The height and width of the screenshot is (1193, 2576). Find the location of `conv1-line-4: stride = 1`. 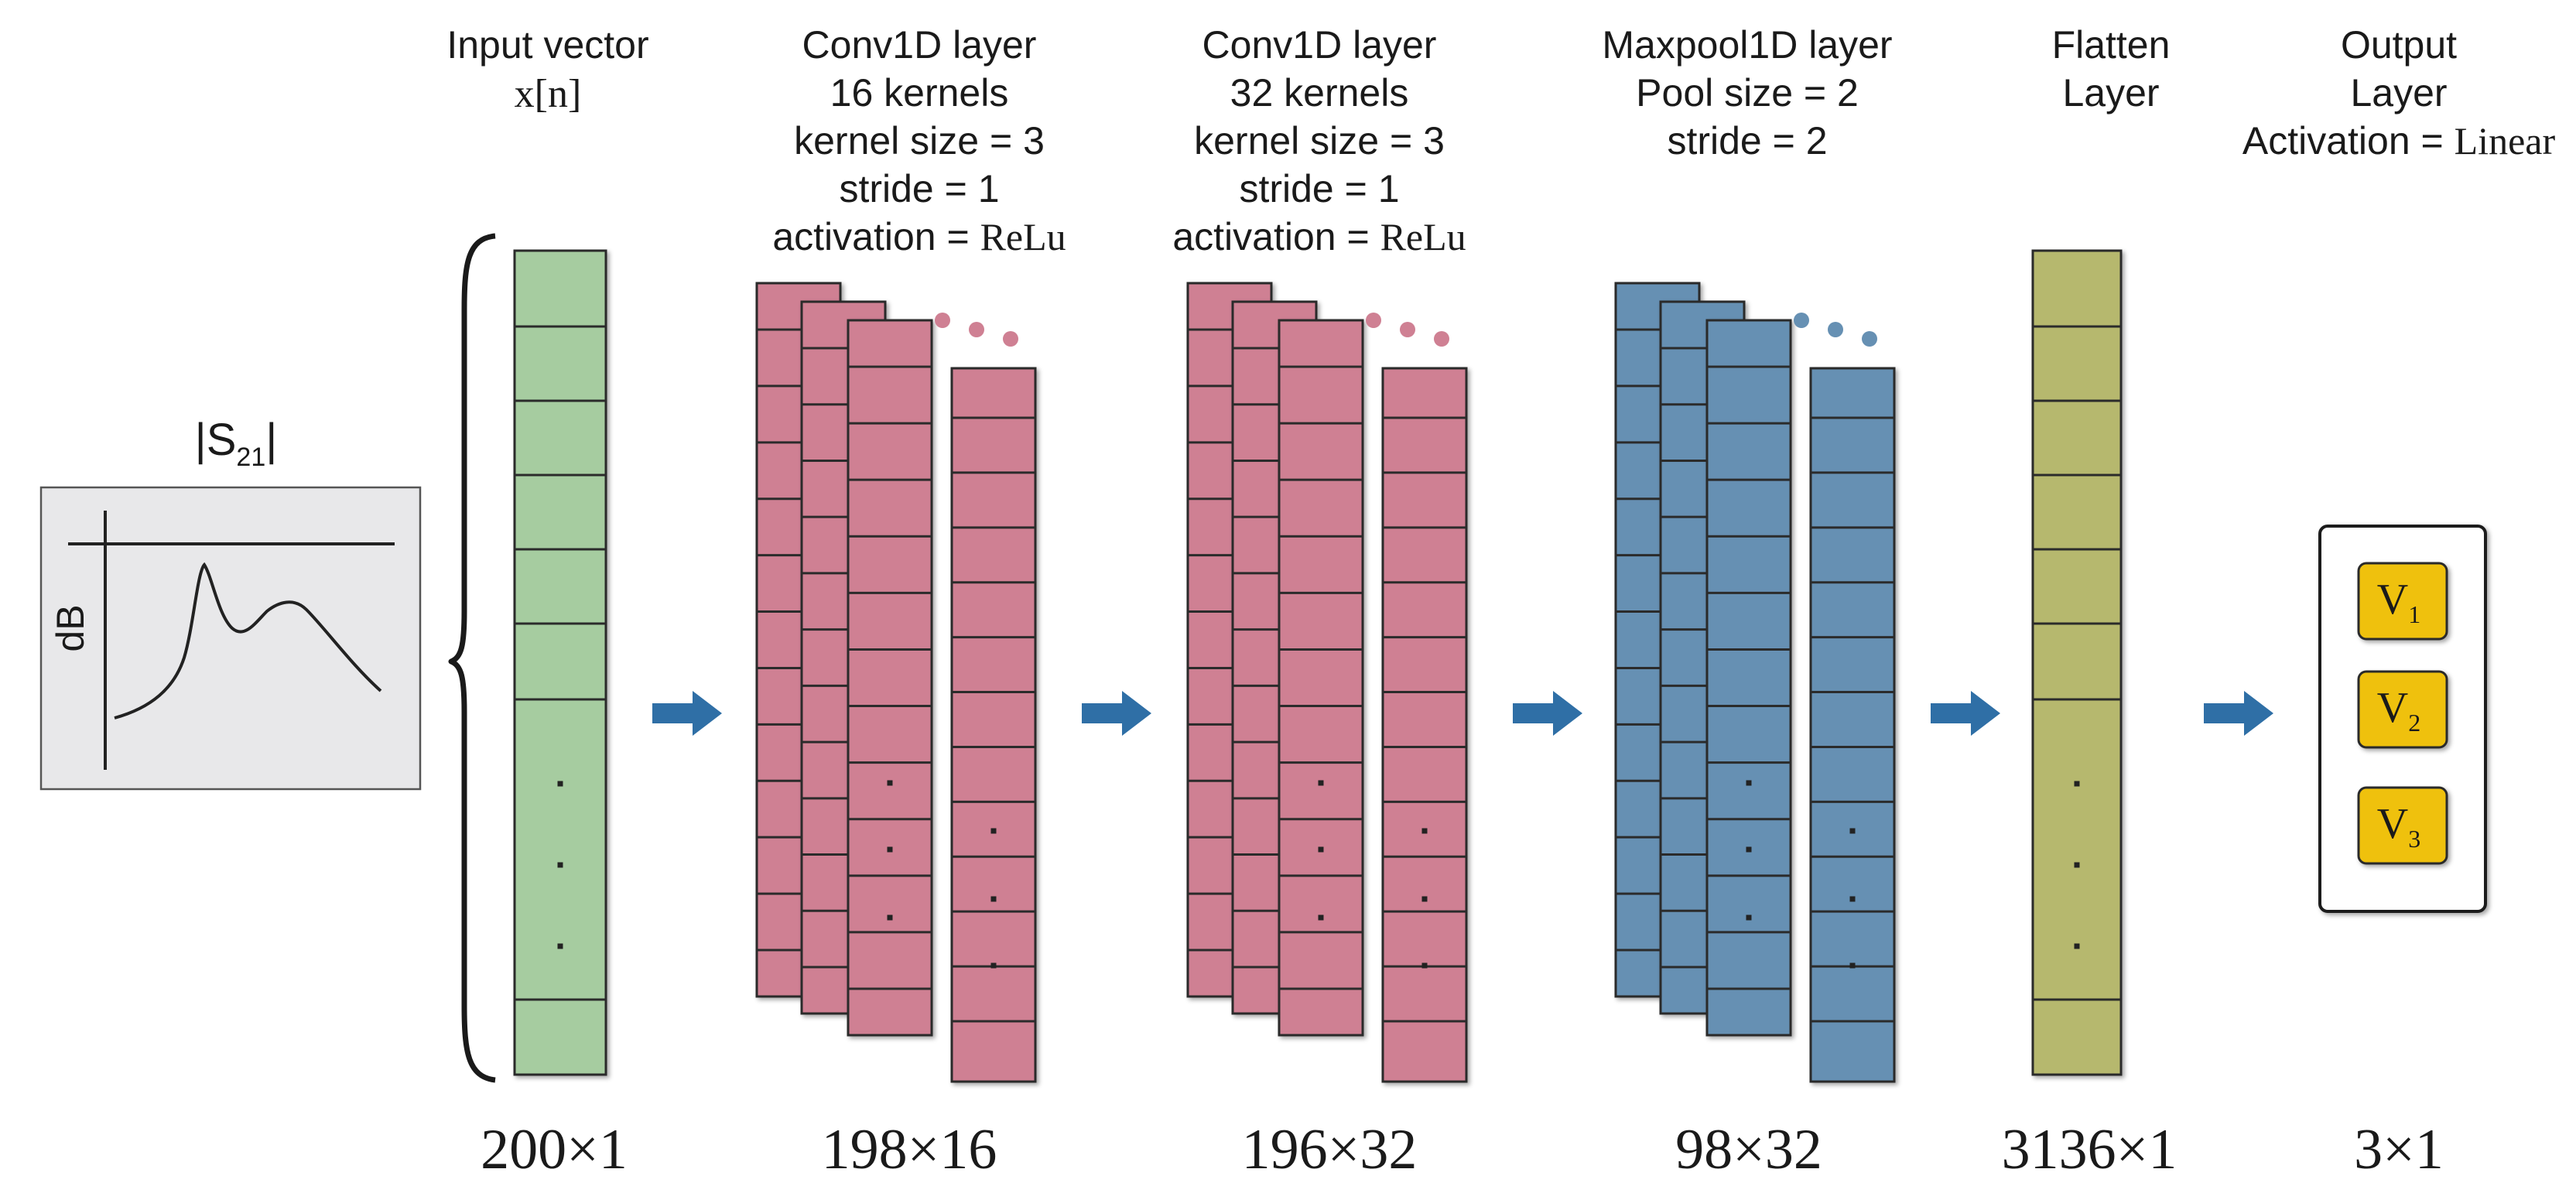

conv1-line-4: stride = 1 is located at coordinates (919, 188).